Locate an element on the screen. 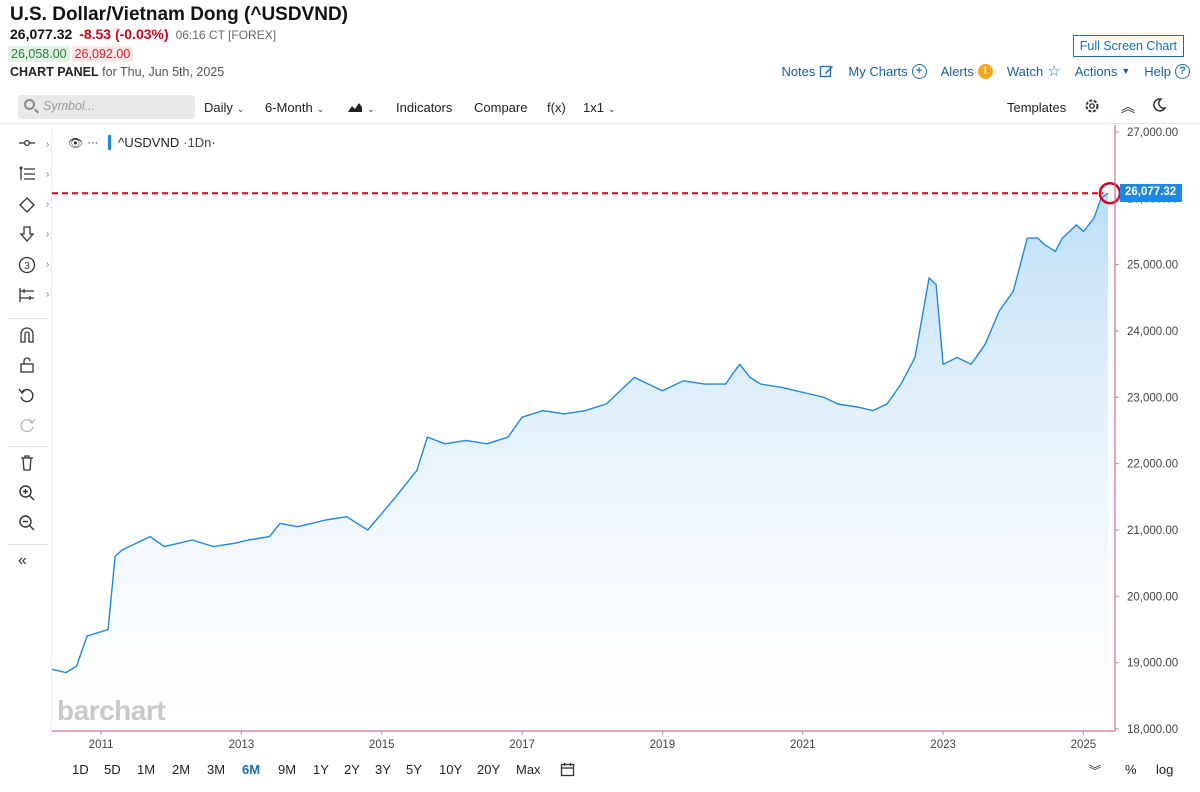  range-button-max: Max is located at coordinates (528, 769).